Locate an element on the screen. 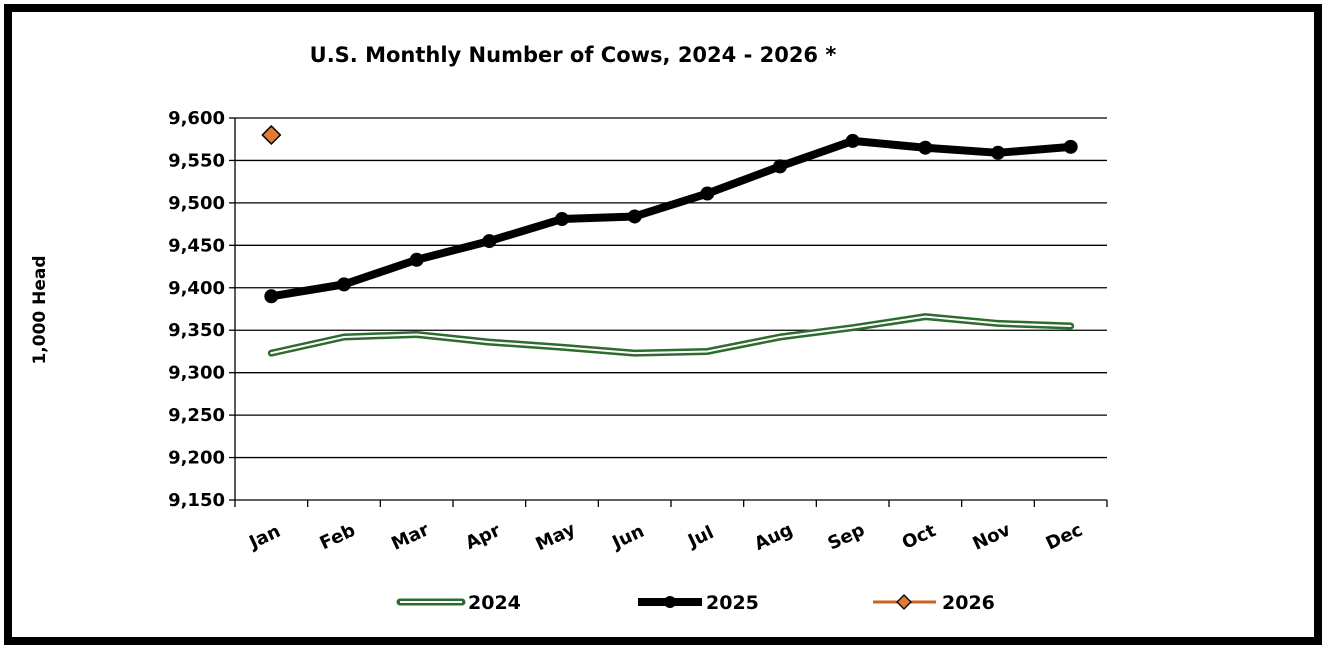 Image resolution: width=1322 pixels, height=645 pixels. x-tick-label: May is located at coordinates (556, 537).